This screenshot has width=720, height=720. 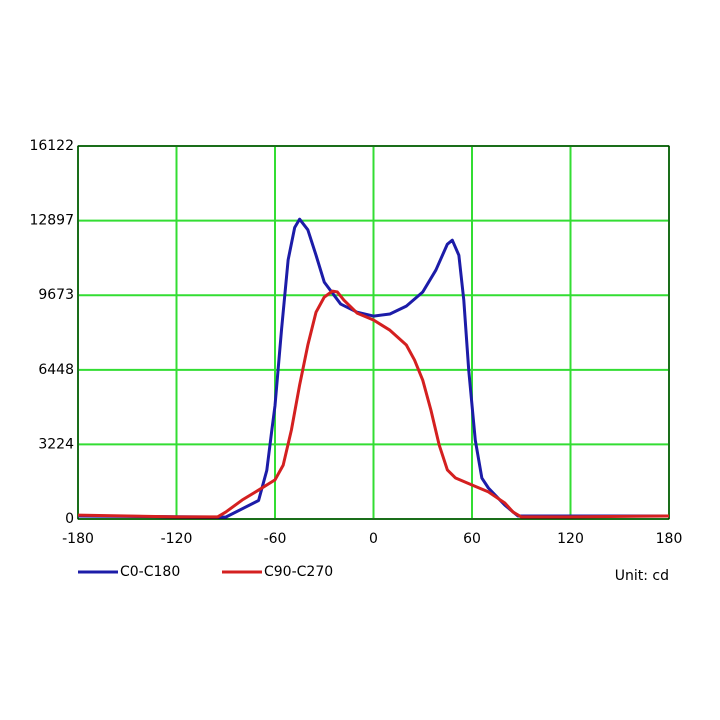 What do you see at coordinates (56, 444) in the screenshot?
I see `y-tick-label: 3224` at bounding box center [56, 444].